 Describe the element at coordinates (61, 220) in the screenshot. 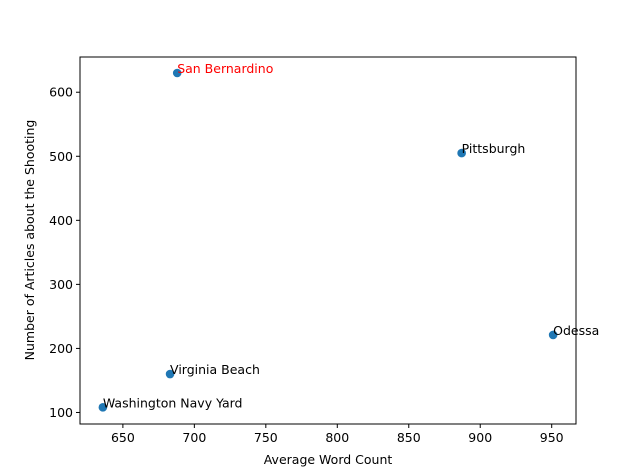

I see `y-tick-label: 400` at that location.